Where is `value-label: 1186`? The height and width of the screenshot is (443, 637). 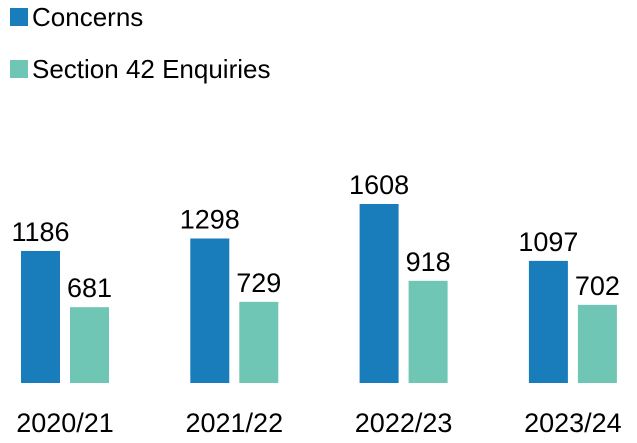 value-label: 1186 is located at coordinates (40, 232).